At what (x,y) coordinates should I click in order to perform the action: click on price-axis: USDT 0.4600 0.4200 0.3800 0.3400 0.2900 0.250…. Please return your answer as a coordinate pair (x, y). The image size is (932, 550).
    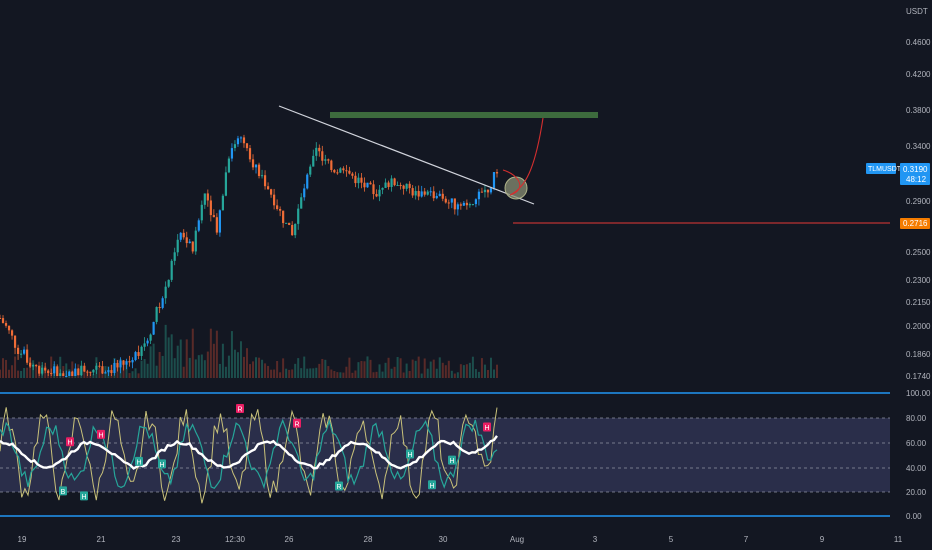
    Looking at the image, I should click on (918, 194).